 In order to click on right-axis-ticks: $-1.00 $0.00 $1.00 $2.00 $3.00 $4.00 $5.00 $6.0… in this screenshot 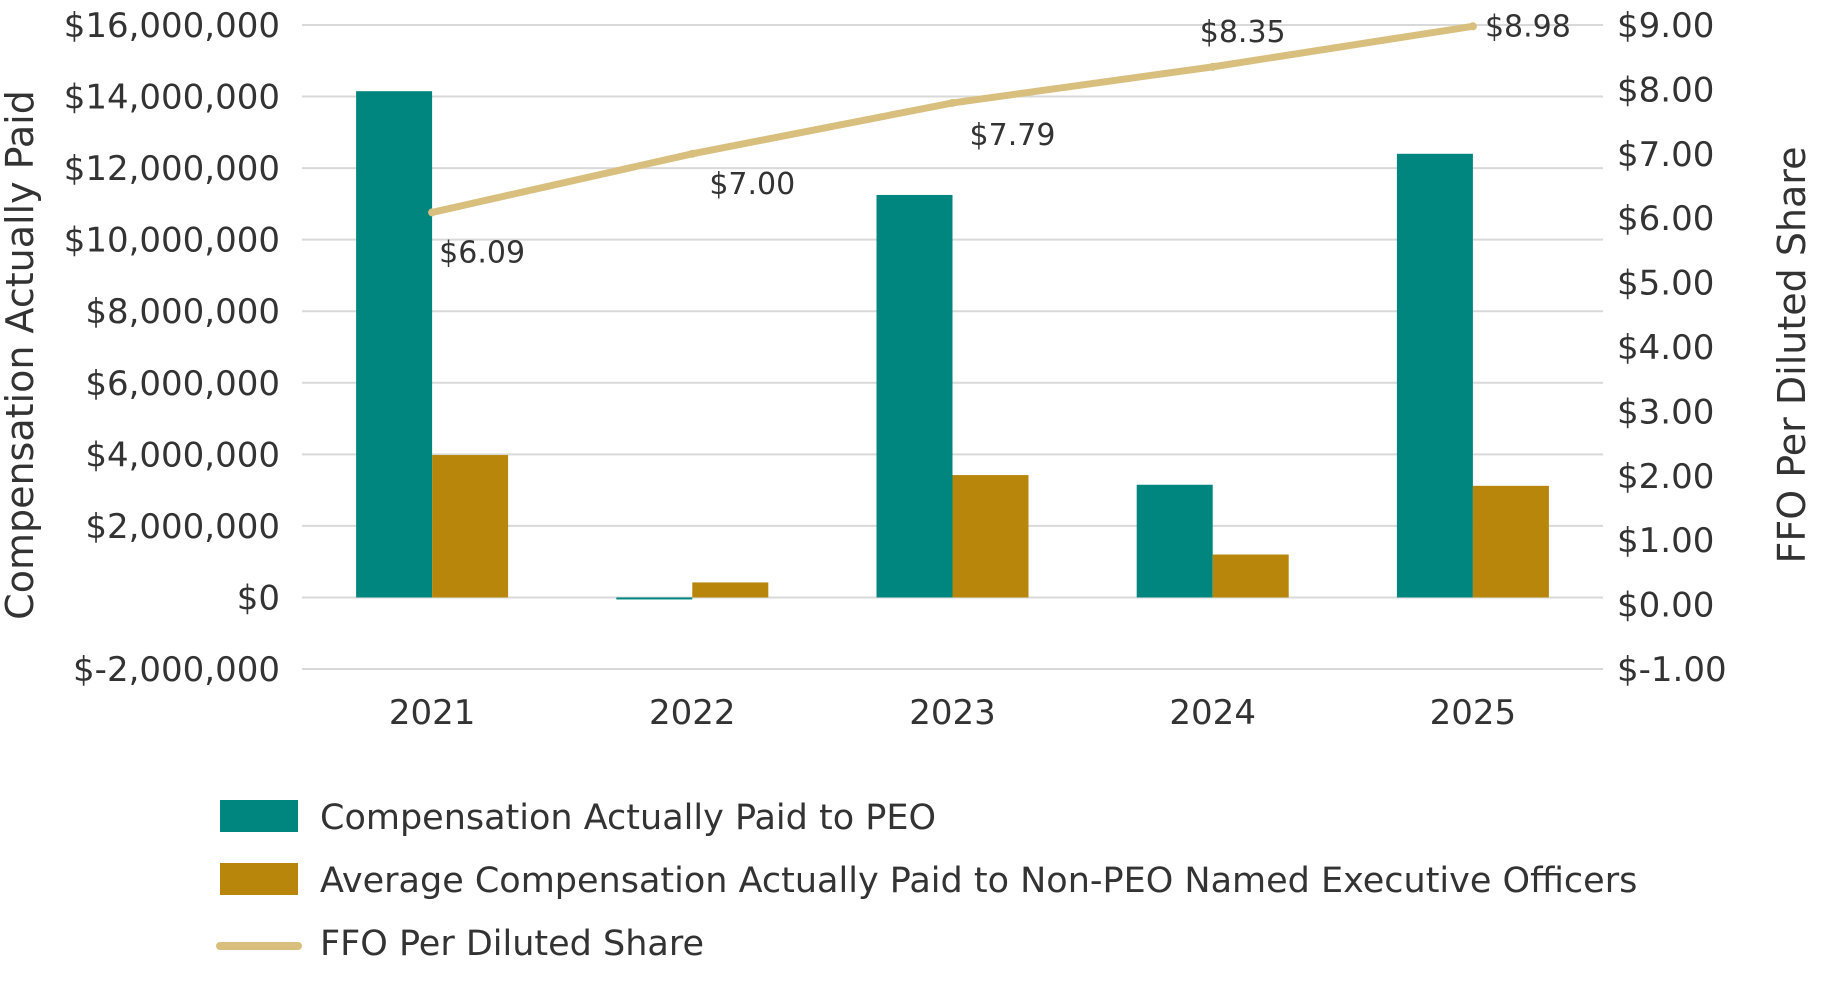, I will do `click(1672, 348)`.